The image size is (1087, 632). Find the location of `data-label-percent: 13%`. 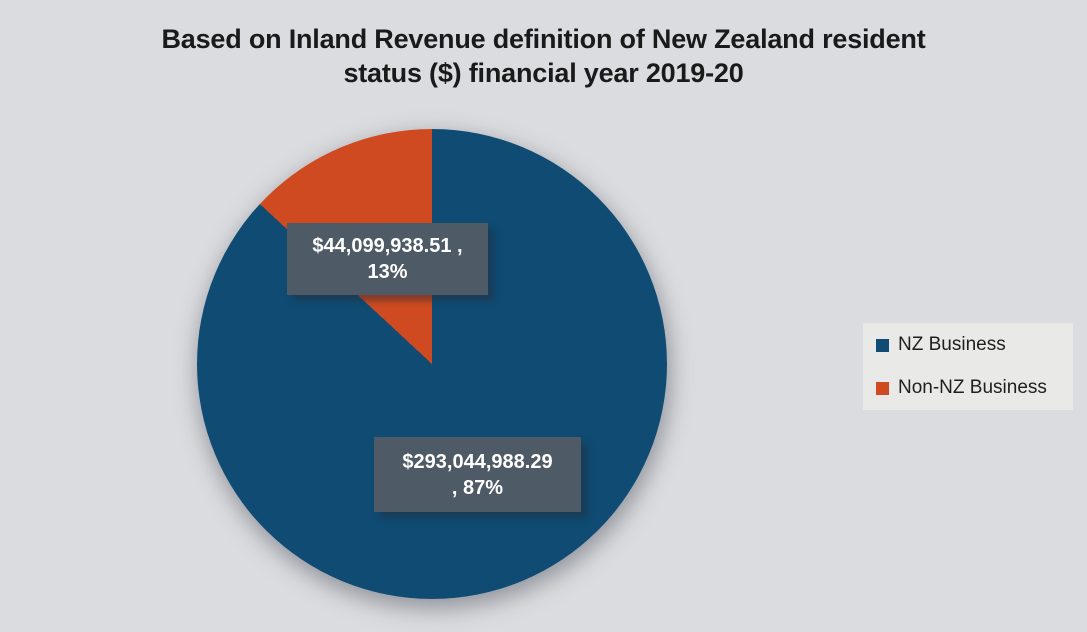

data-label-percent: 13% is located at coordinates (387, 272).